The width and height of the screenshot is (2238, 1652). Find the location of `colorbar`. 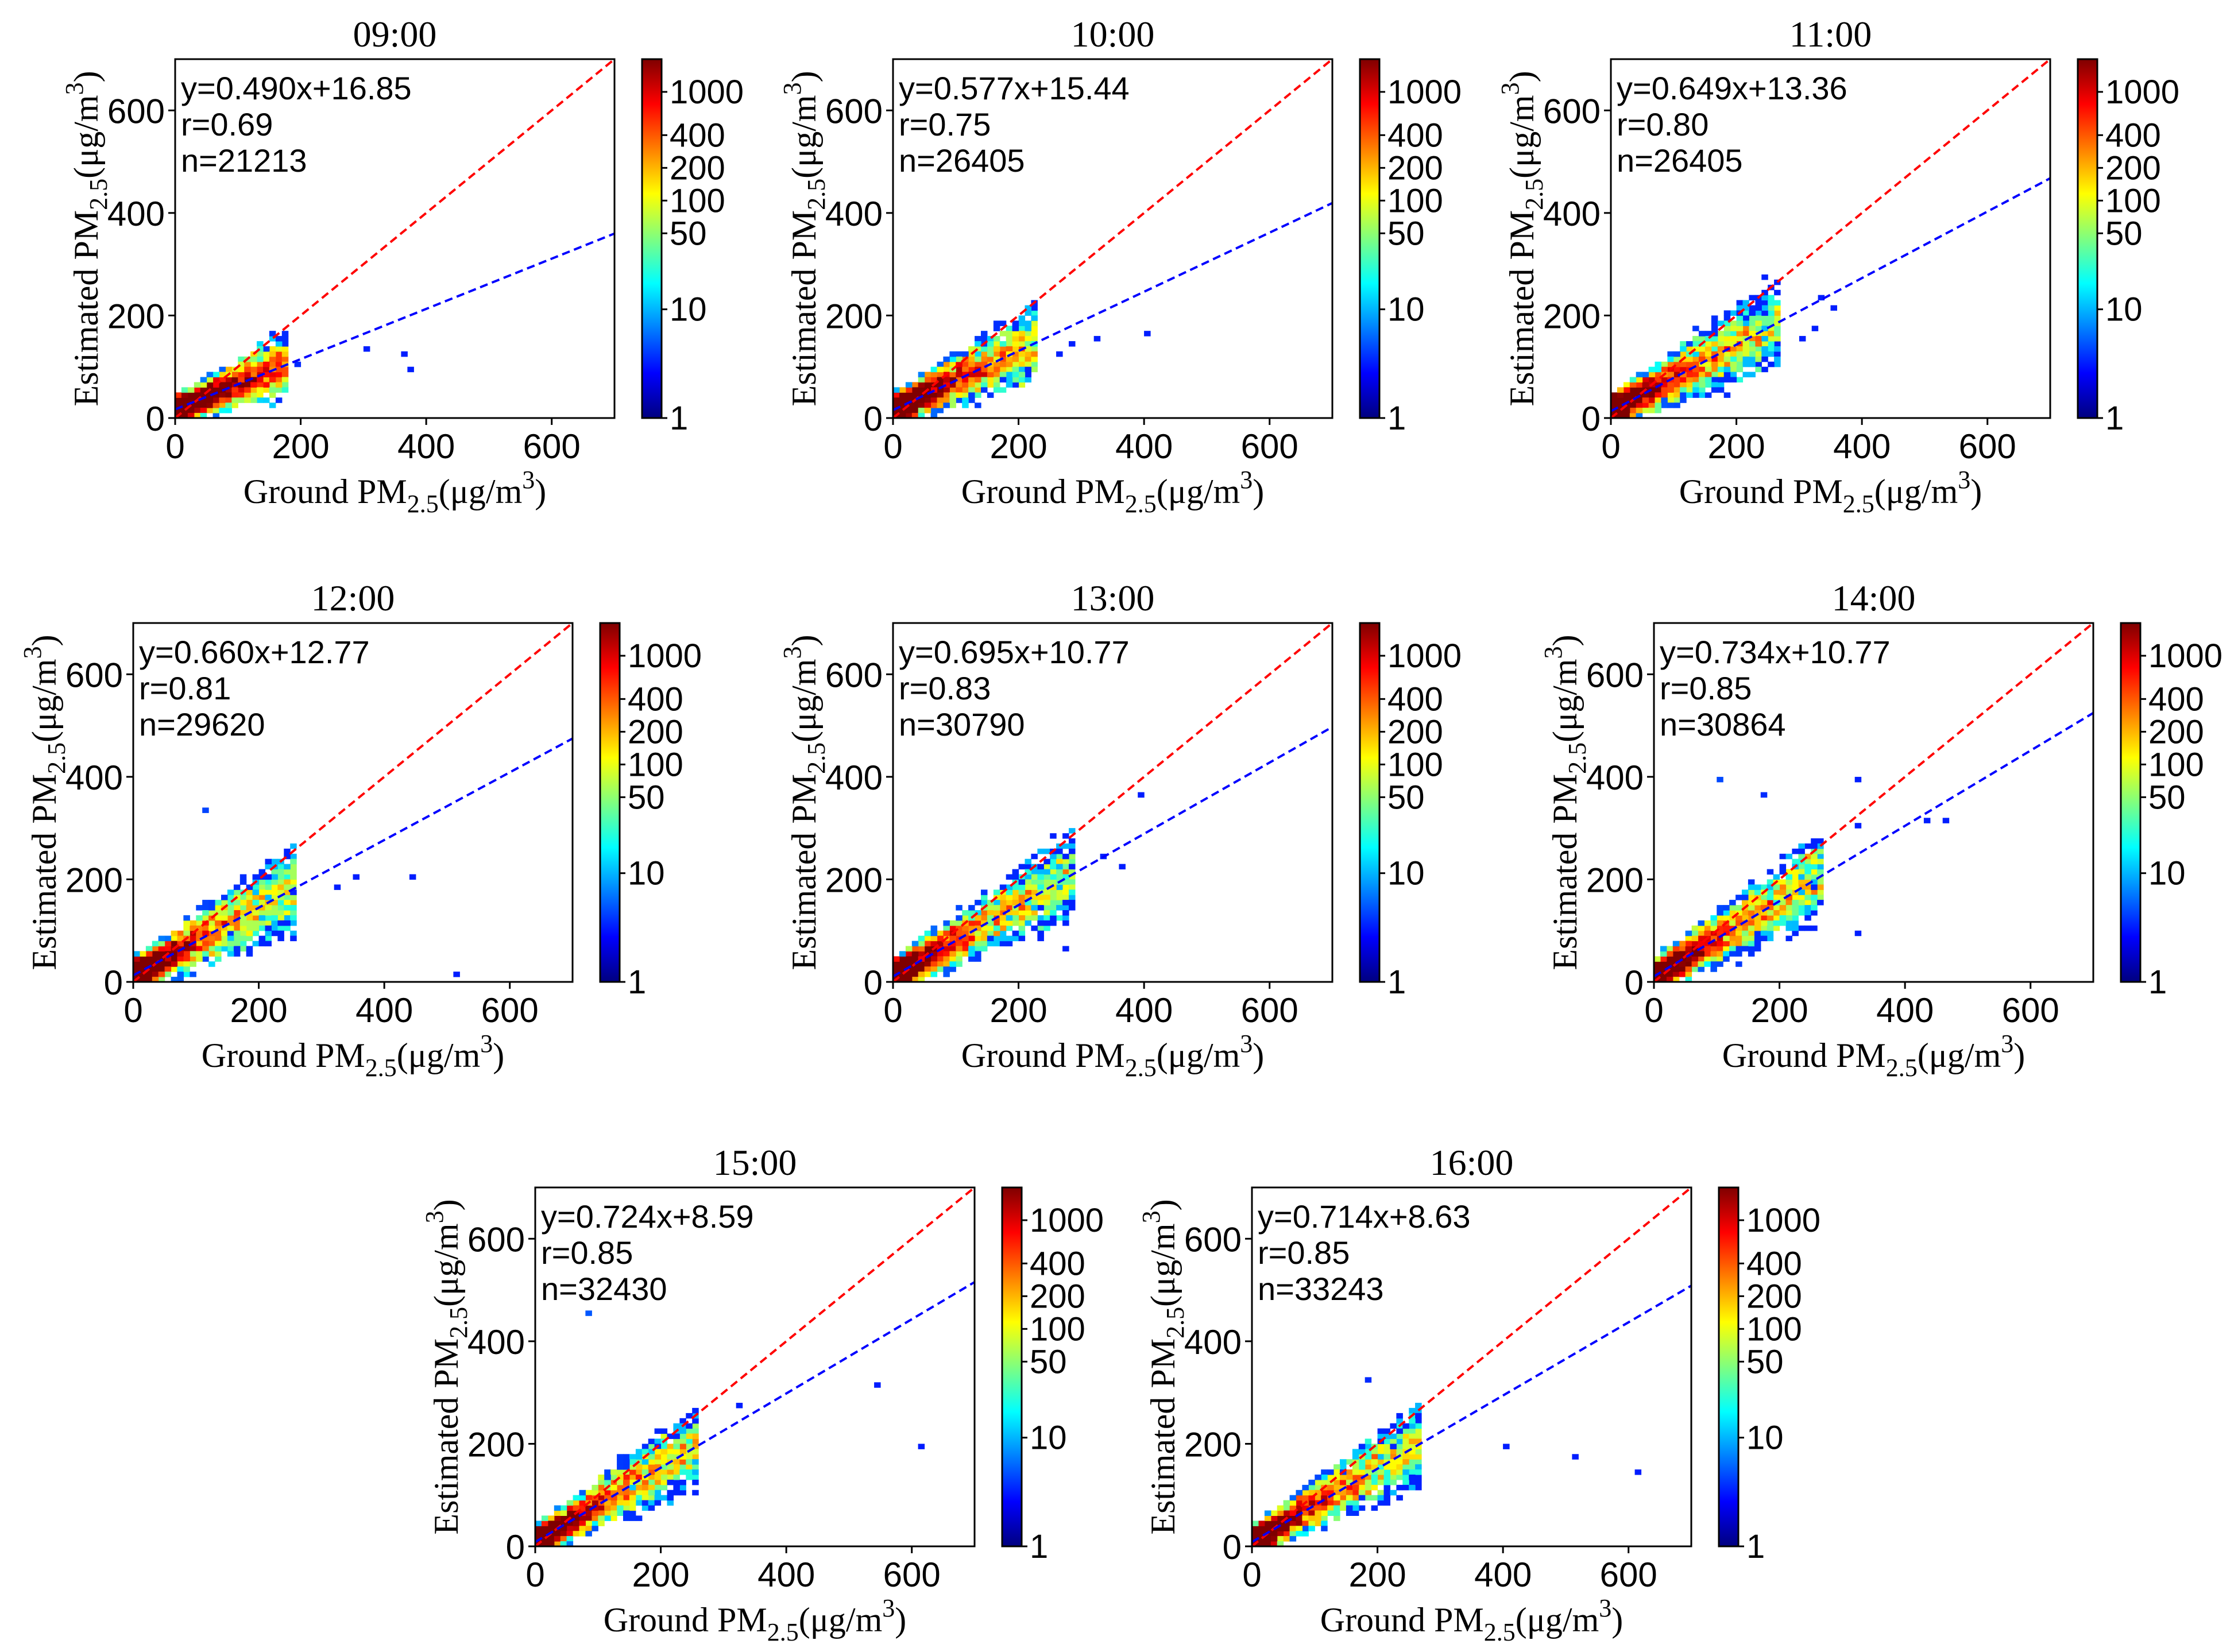

colorbar is located at coordinates (652, 238).